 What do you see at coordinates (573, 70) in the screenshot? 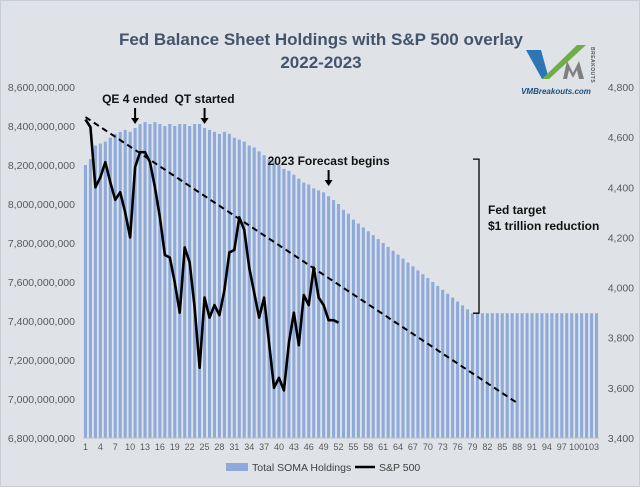
I see `logo-m-body` at bounding box center [573, 70].